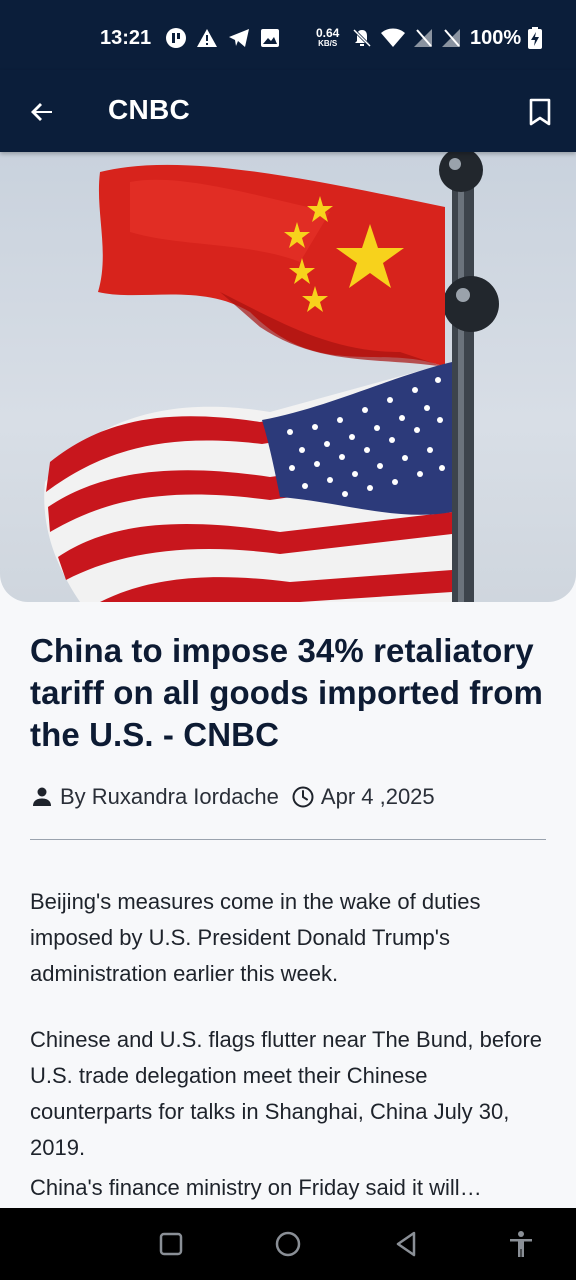  I want to click on net-speed: 0.64 KB/S, so click(327, 37).